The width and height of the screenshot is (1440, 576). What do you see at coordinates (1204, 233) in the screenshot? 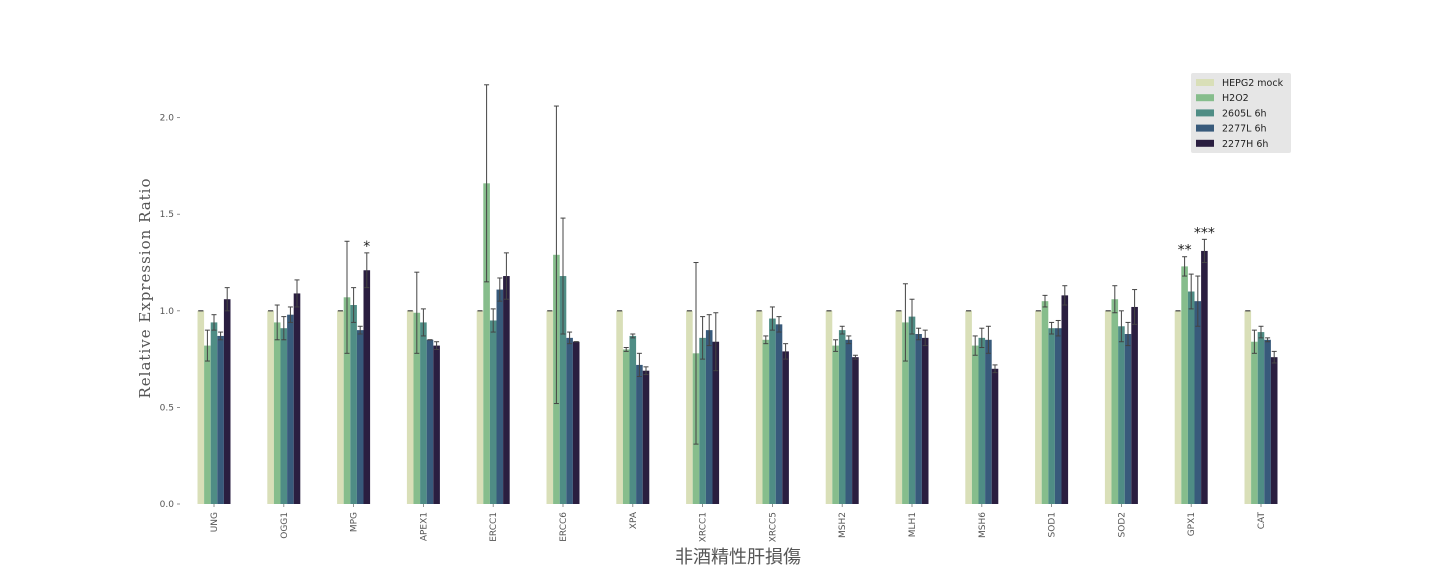
I see `significance-marker: ***` at bounding box center [1204, 233].